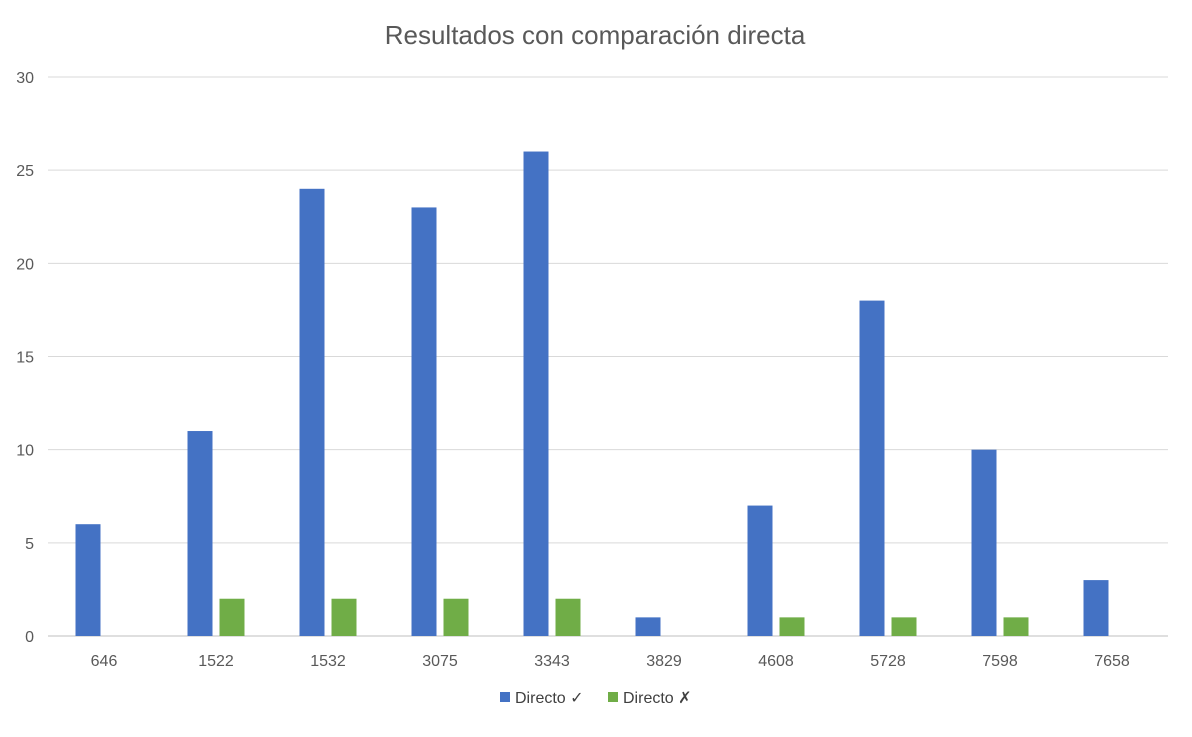 This screenshot has height=737, width=1192. Describe the element at coordinates (1000, 661) in the screenshot. I see `x-tick-label: 7598` at that location.